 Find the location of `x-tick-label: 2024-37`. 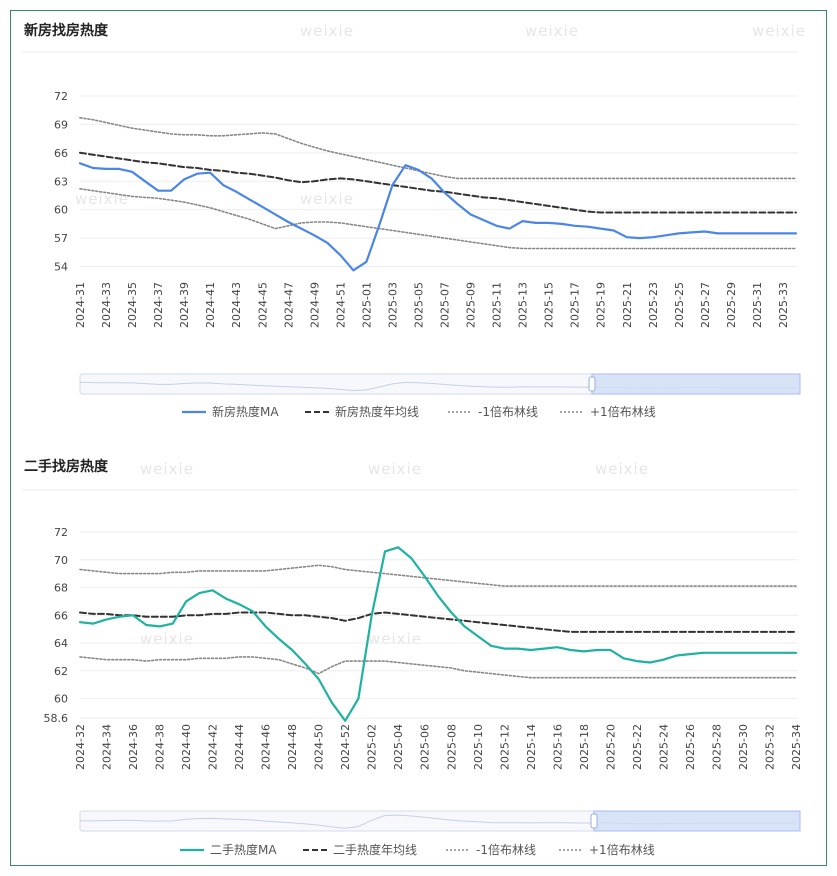

x-tick-label: 2024-37 is located at coordinates (158, 305).